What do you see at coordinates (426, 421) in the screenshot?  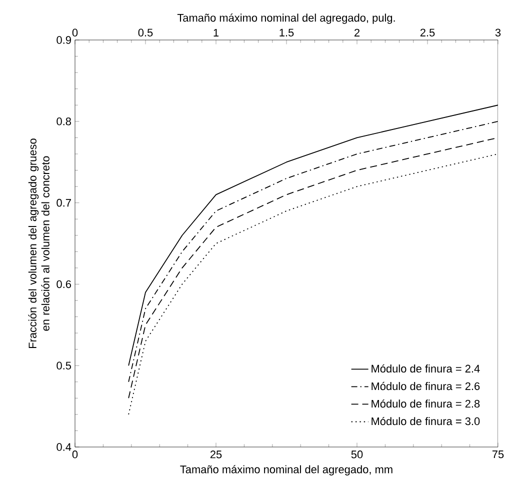 I see `legend-label: Módulo de finura = 3.0` at bounding box center [426, 421].